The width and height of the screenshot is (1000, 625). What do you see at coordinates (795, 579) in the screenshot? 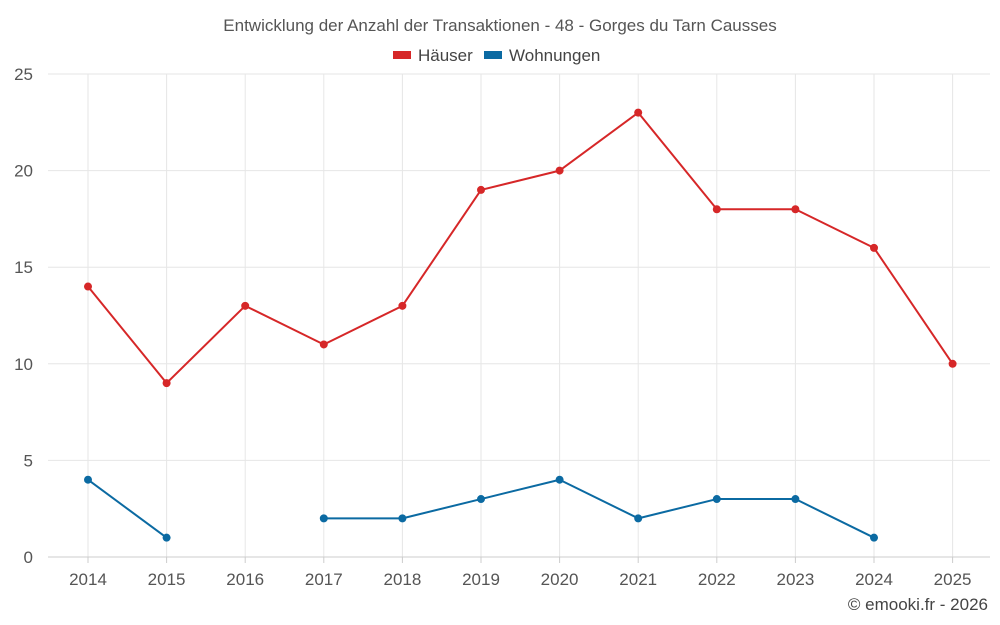
I see `x-tick-label-9: 2023` at bounding box center [795, 579].